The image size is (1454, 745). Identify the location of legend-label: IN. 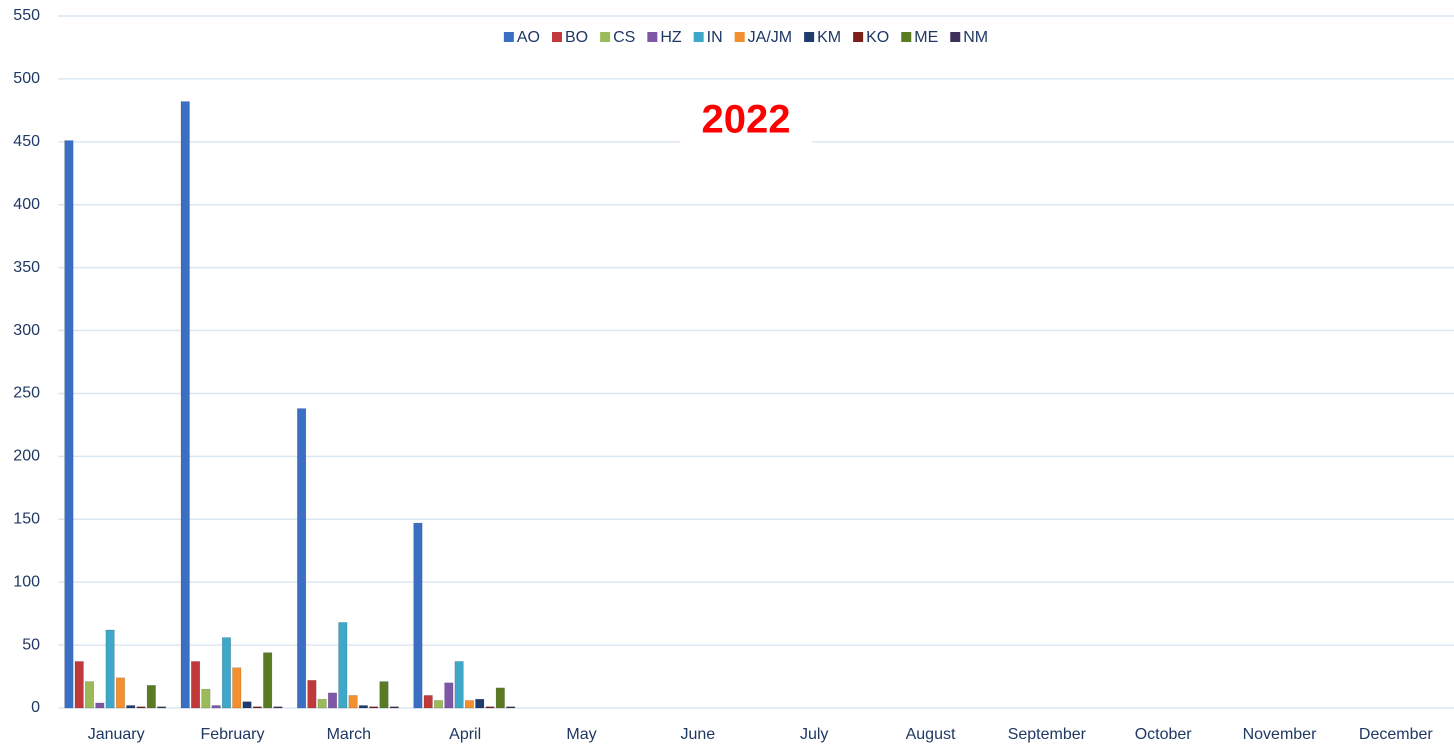
(715, 37).